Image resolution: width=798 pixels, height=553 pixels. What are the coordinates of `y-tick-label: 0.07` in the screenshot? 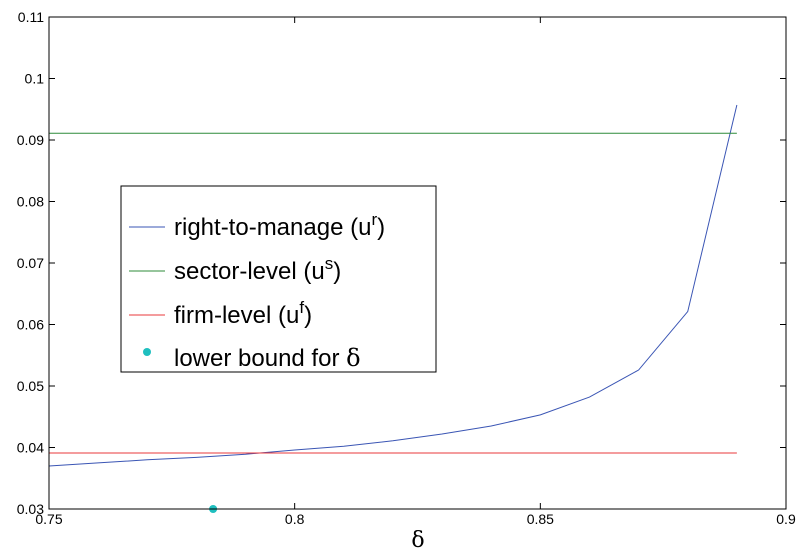 It's located at (30, 263).